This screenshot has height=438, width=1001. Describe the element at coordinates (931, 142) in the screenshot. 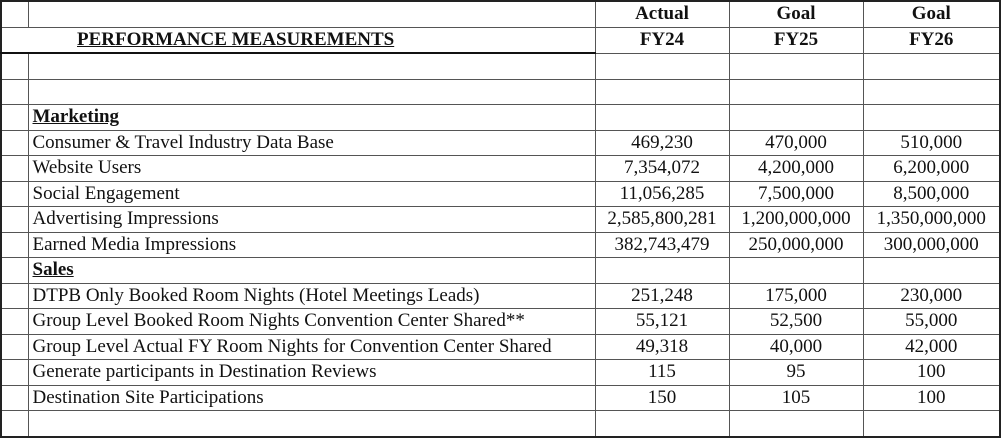

I see `measure-value: 510,000` at that location.